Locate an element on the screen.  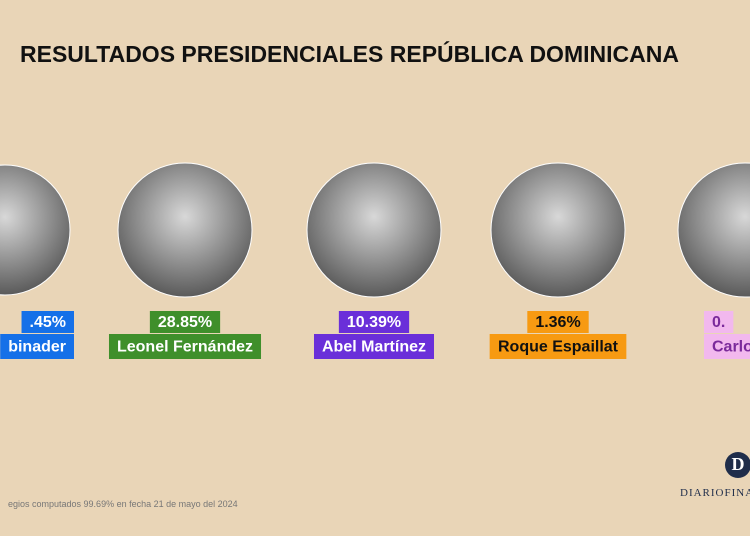
name-label: Roque Espaillat is located at coordinates (558, 347).